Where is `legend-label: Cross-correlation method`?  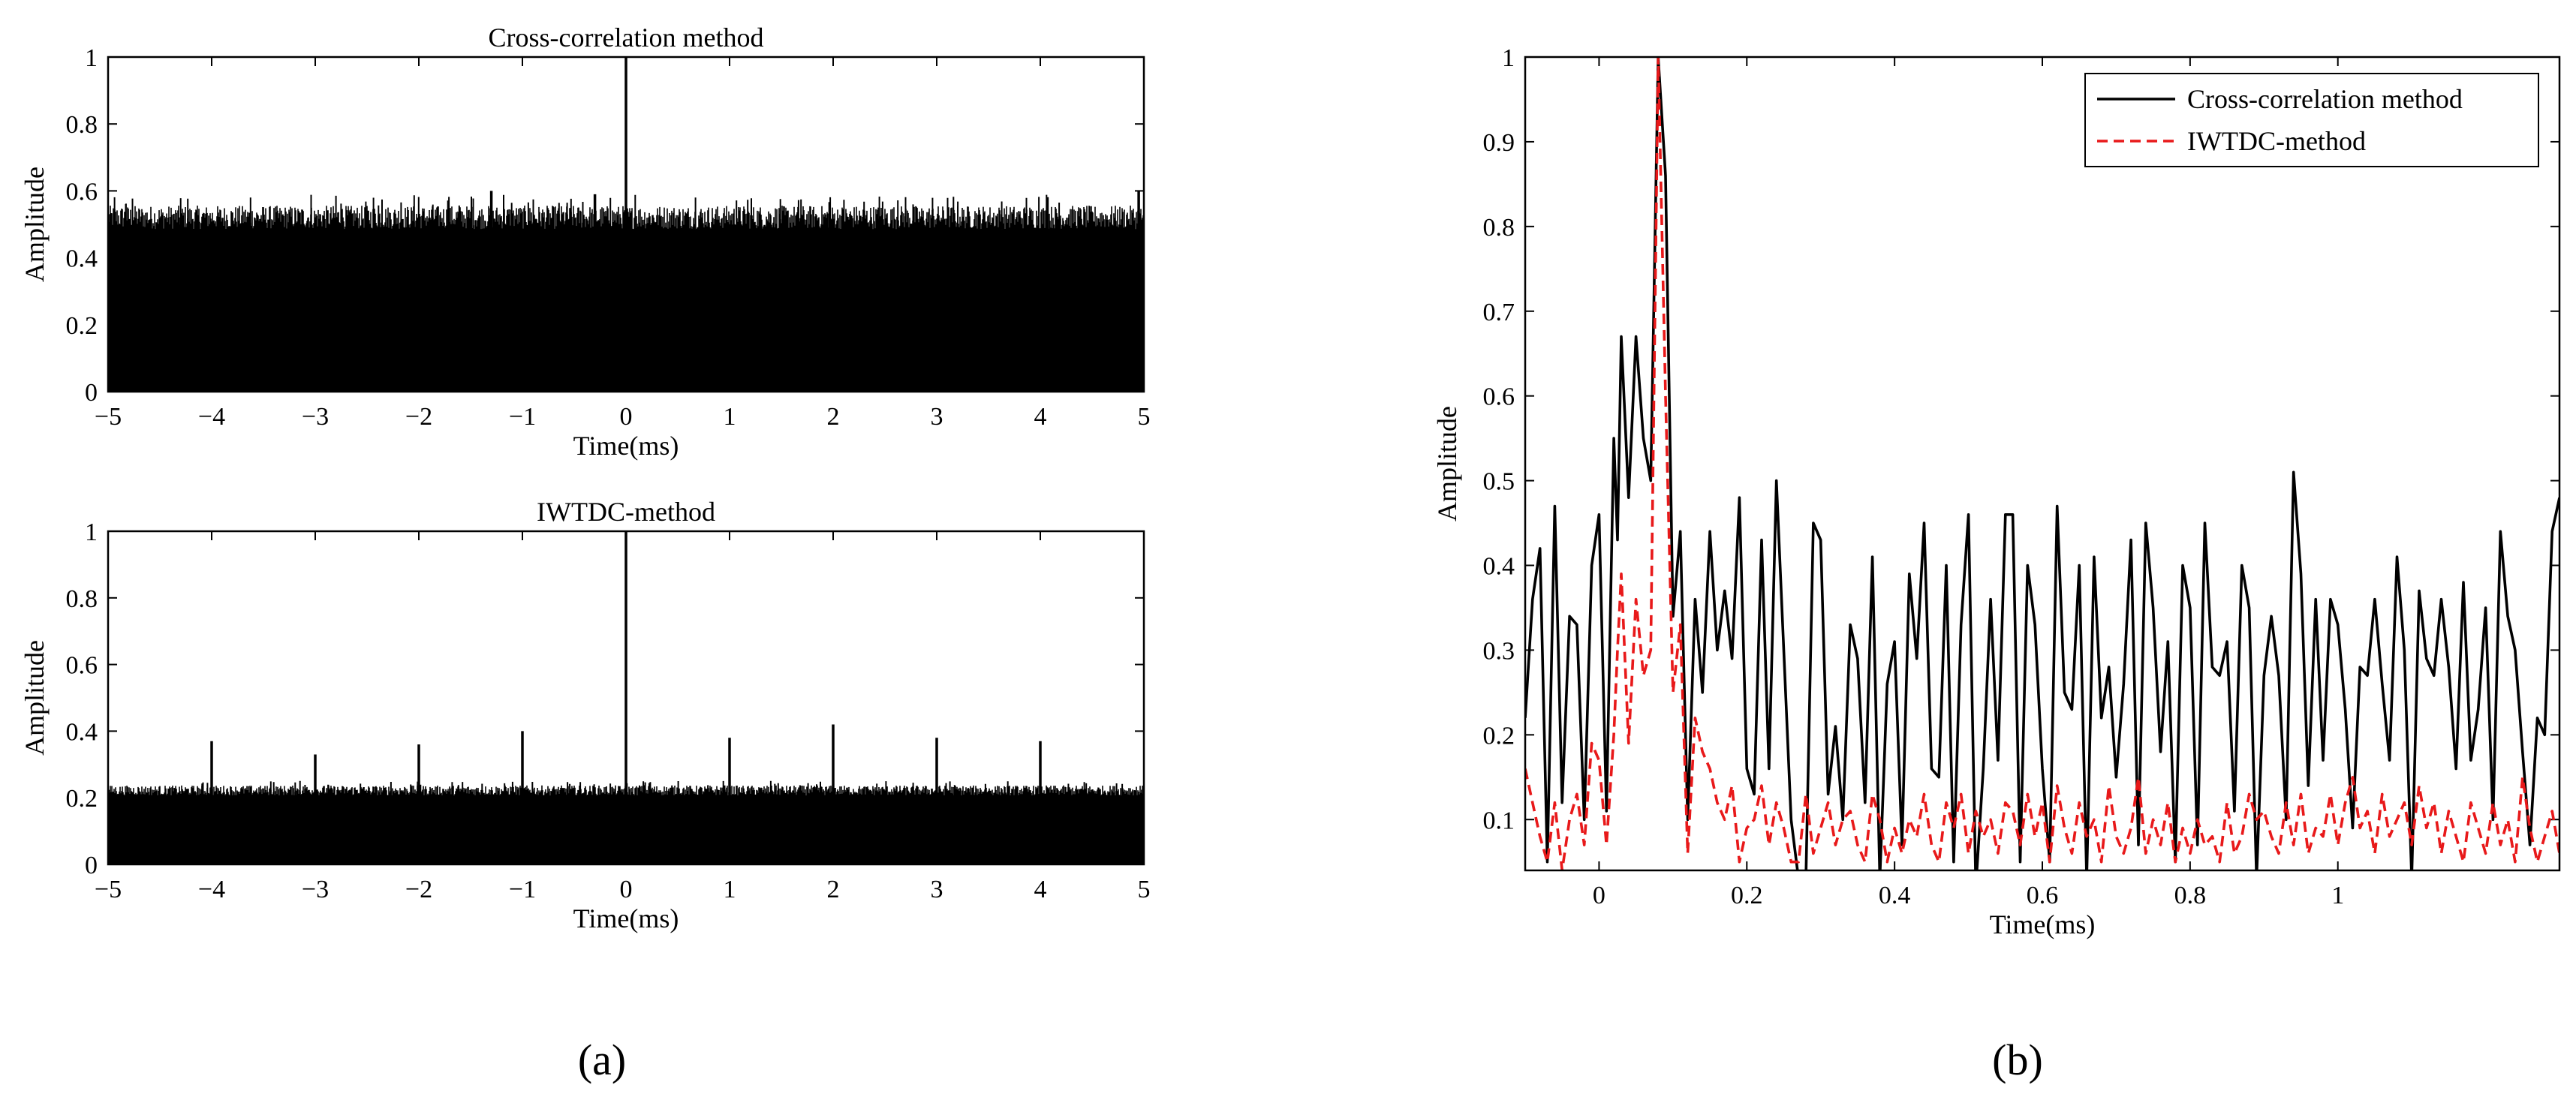
legend-label: Cross-correlation method is located at coordinates (2325, 99).